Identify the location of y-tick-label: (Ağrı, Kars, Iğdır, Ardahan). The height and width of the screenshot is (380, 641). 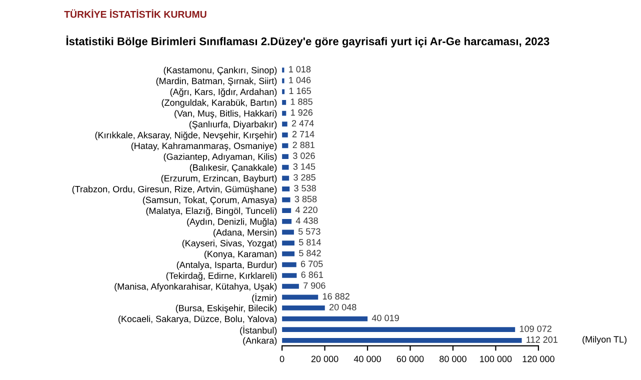
(223, 92).